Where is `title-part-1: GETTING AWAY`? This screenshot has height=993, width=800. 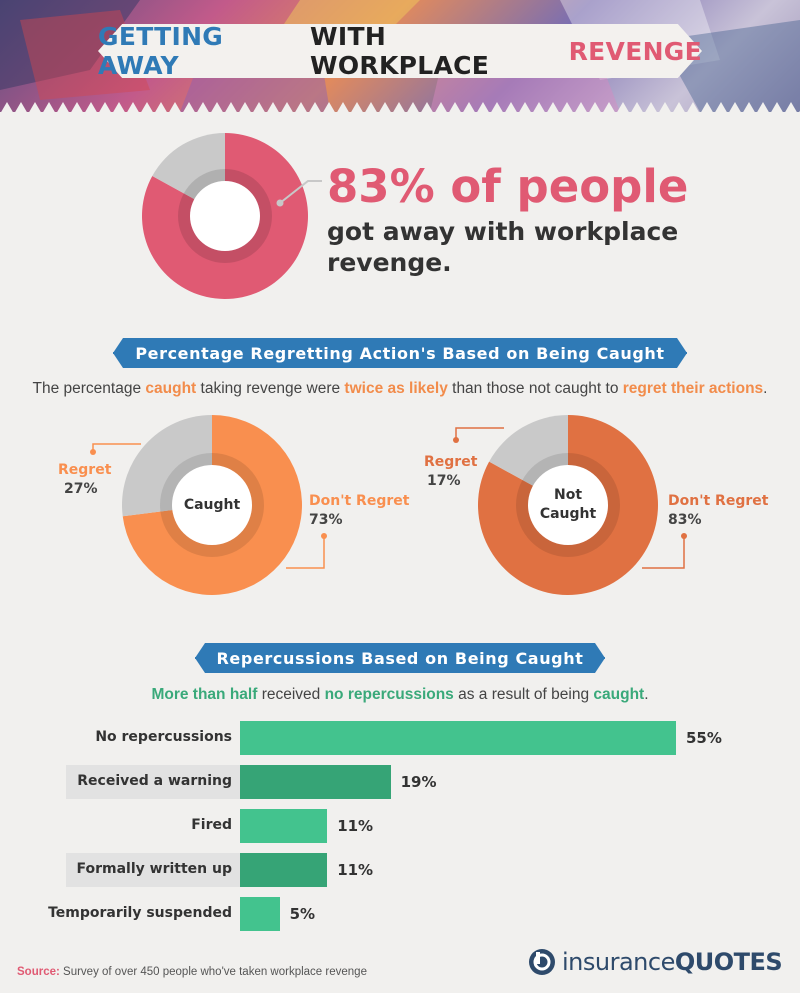 title-part-1: GETTING AWAY is located at coordinates (161, 51).